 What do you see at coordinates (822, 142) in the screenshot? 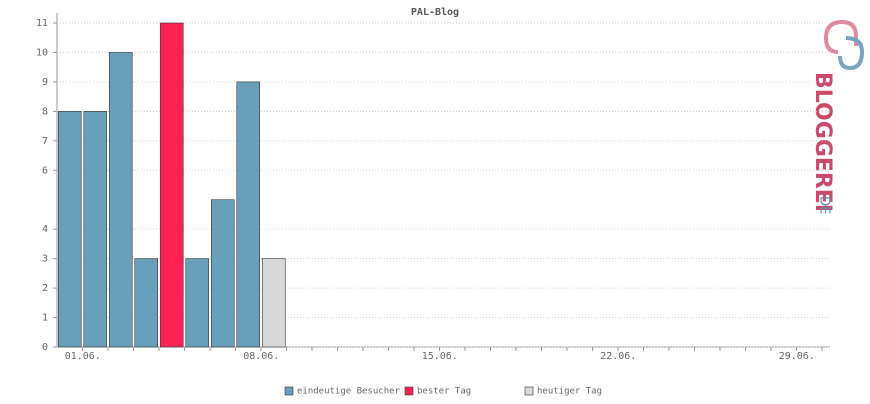
I see `logo-text: BLOGGEREI` at bounding box center [822, 142].